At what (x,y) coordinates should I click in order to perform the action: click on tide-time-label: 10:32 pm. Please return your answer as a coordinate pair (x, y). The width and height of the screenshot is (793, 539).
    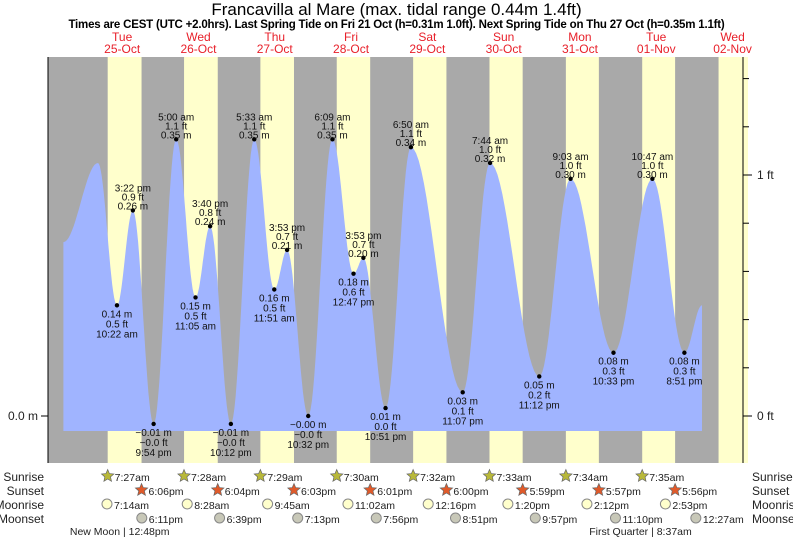
    Looking at the image, I should click on (308, 445).